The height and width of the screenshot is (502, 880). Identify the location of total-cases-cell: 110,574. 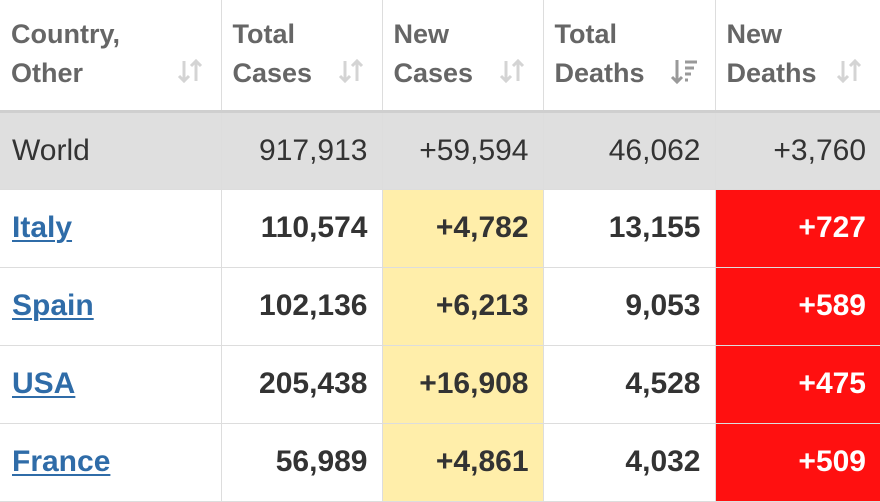
(301, 228).